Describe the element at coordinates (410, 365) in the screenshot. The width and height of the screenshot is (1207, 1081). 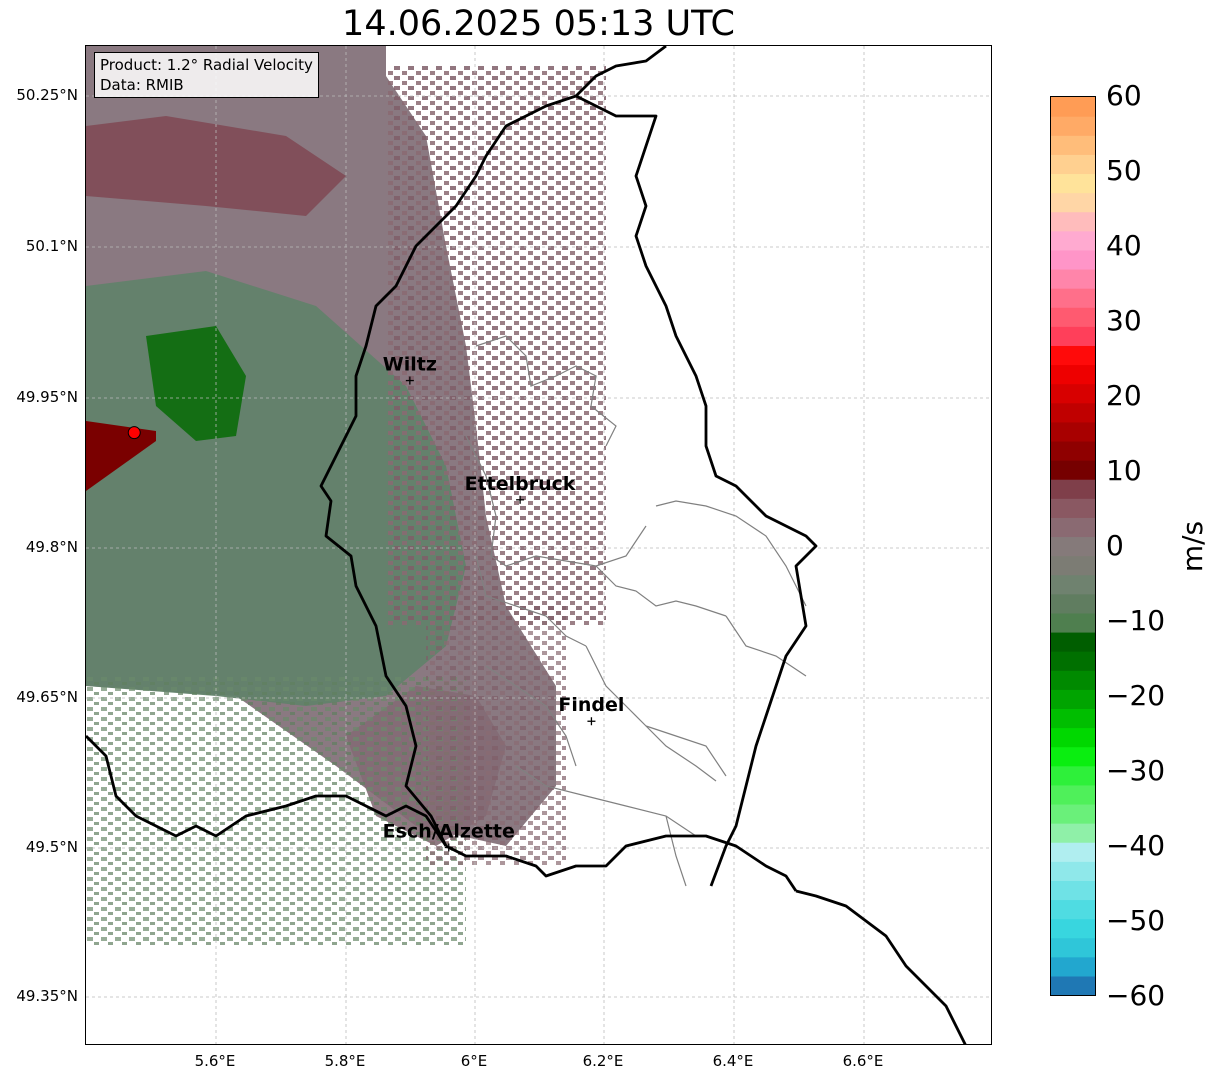
I see `city-label: Wiltz` at that location.